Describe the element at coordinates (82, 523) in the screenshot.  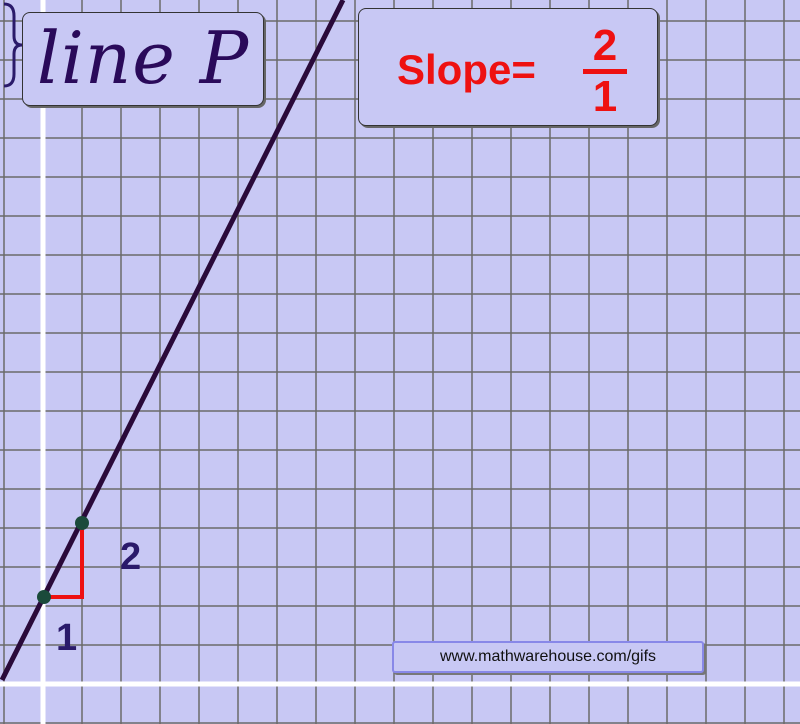
I see `point-end` at that location.